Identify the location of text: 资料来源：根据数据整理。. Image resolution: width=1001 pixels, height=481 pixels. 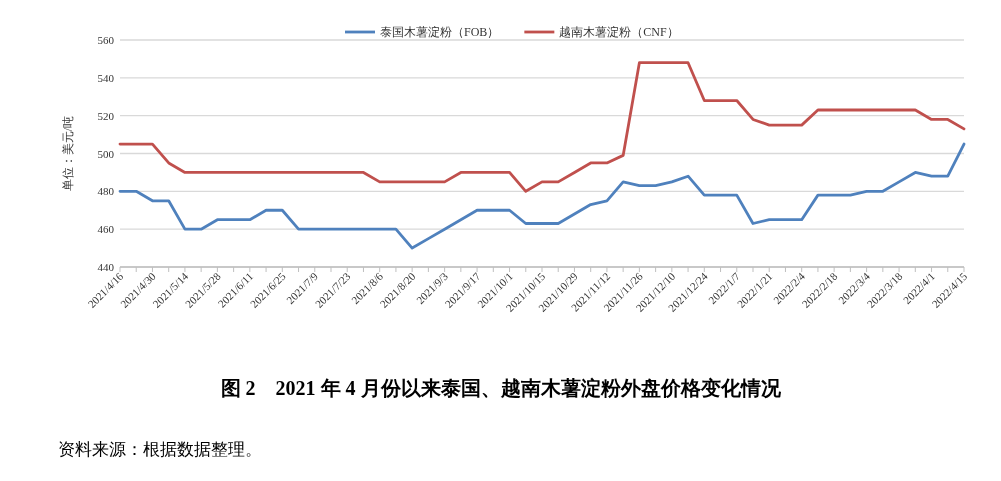
(160, 449).